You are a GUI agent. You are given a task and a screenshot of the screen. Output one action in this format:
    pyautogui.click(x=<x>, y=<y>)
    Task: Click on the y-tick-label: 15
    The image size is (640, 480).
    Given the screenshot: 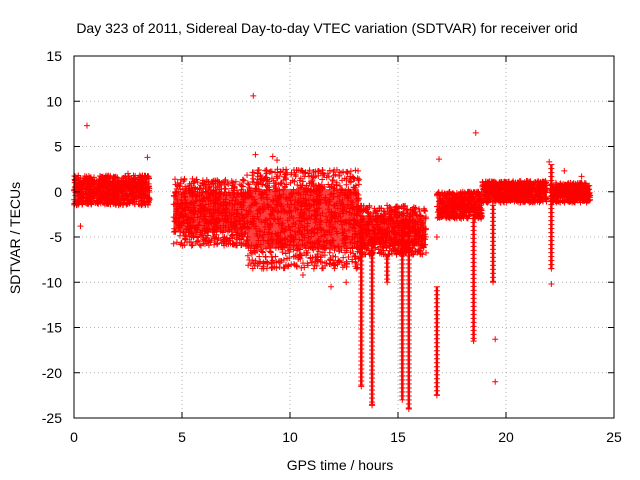 What is the action you would take?
    pyautogui.click(x=54, y=56)
    